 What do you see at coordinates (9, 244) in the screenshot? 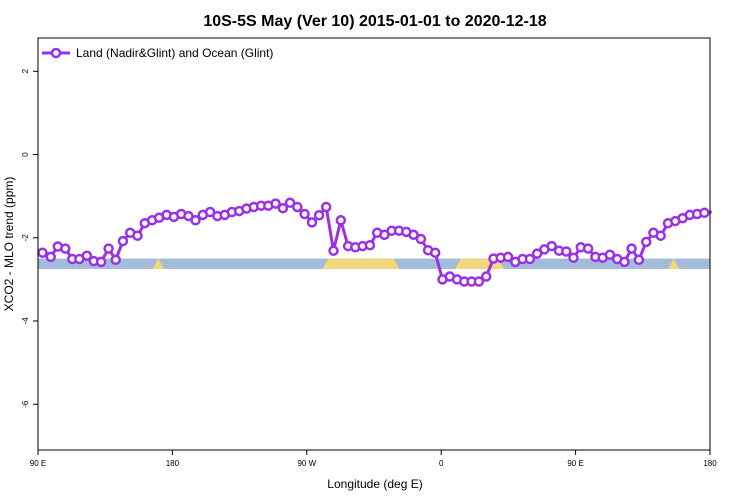
I see `y-axis-label: XCO2 - MLO trend (ppm)` at bounding box center [9, 244].